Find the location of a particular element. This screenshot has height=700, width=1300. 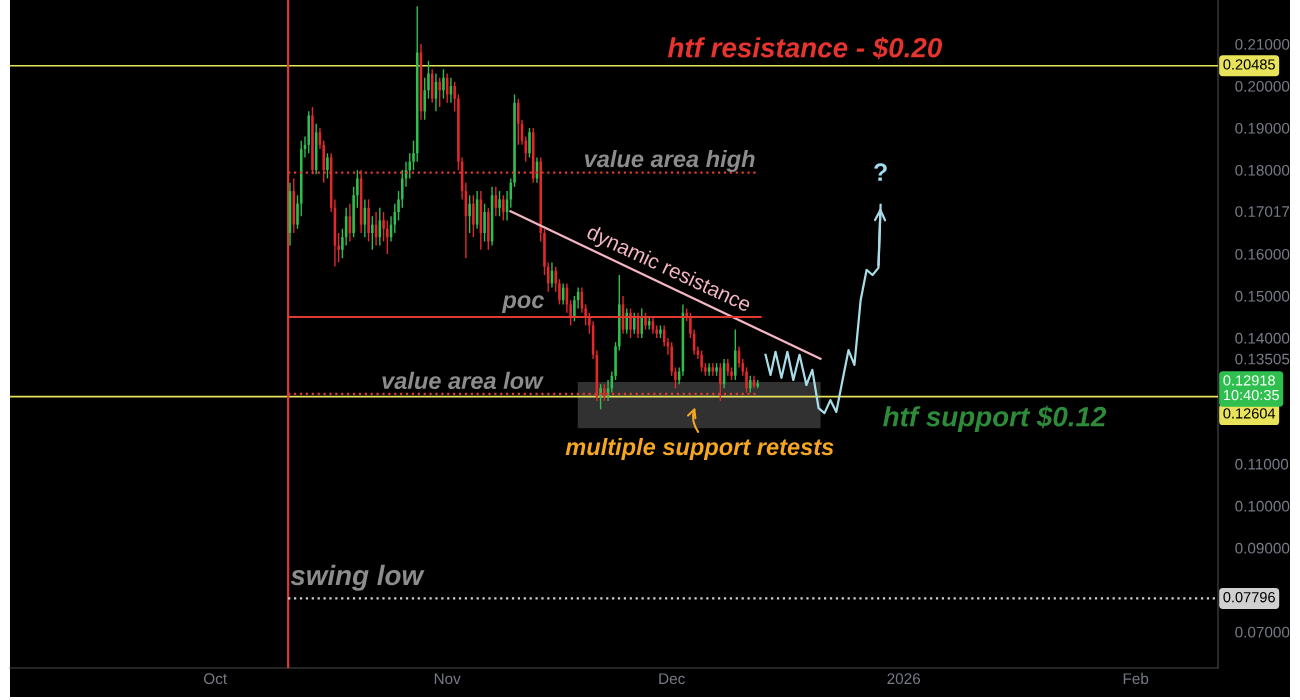

y-tick-label: 0.10000 is located at coordinates (1262, 506).